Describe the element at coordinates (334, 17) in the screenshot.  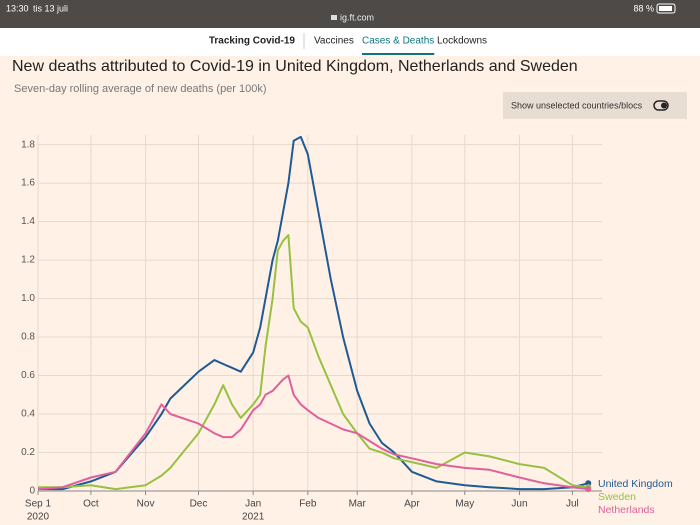
I see `lock-icon` at that location.